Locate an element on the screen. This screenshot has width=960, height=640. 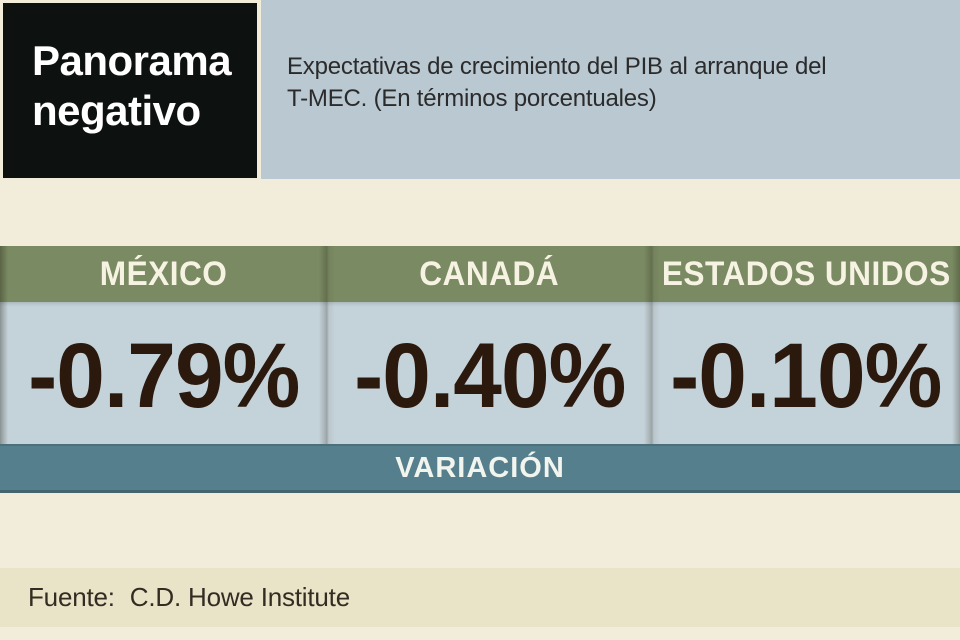
source-label: Fuente: is located at coordinates (71, 597).